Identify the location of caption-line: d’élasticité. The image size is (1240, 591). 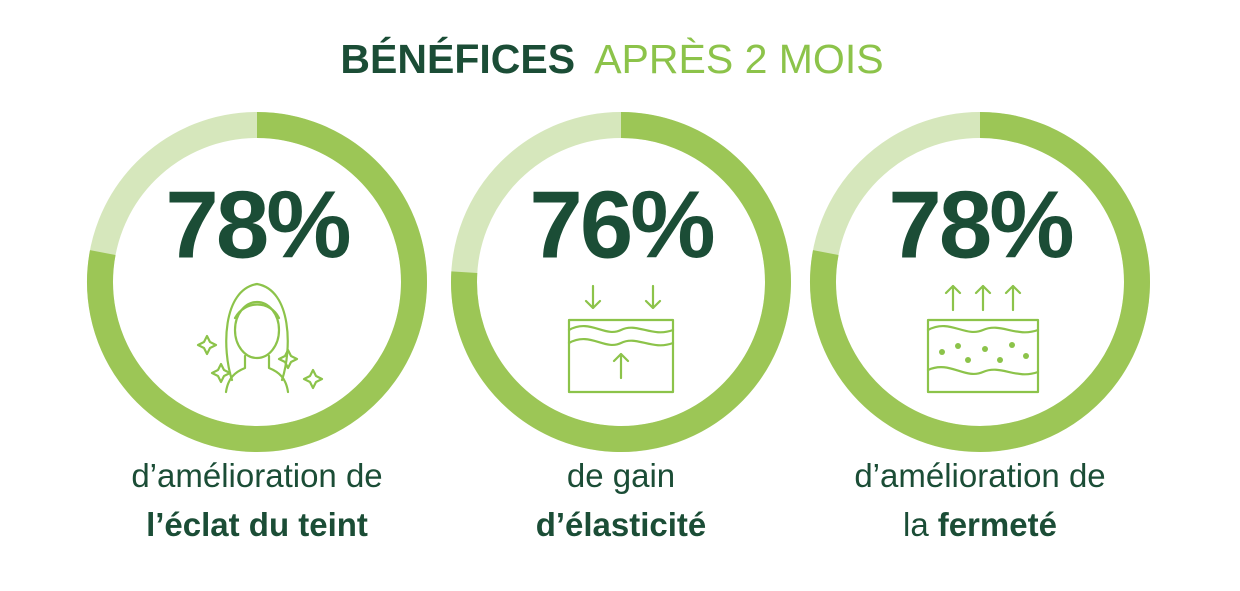
(621, 524).